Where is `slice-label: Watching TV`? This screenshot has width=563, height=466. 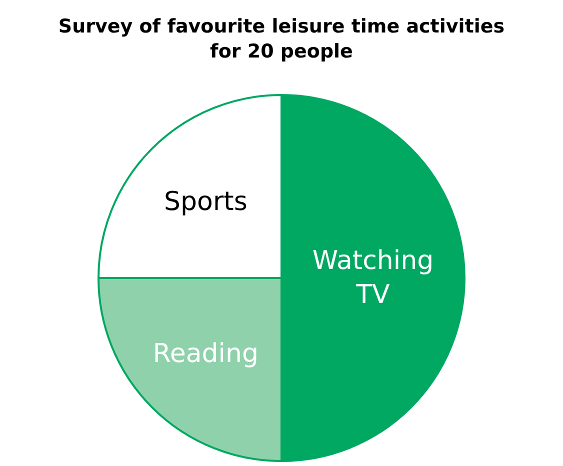
slice-label: Watching TV is located at coordinates (373, 278).